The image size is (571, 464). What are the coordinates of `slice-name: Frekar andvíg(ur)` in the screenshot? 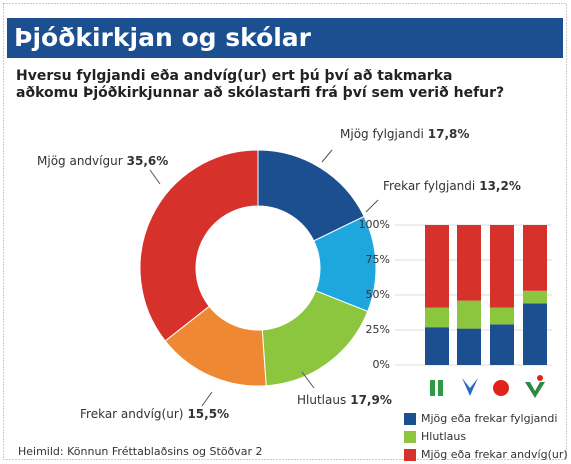 It's located at (131, 414).